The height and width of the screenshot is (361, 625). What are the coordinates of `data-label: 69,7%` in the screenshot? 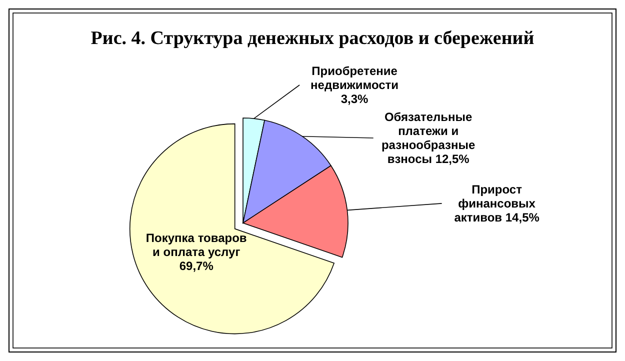 It's located at (196, 266).